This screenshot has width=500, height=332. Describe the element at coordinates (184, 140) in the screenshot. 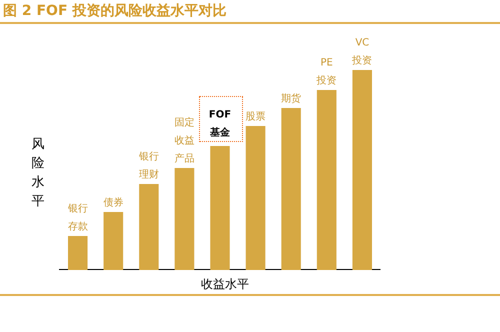

I see `x-tick-label: 固定收益产品` at that location.